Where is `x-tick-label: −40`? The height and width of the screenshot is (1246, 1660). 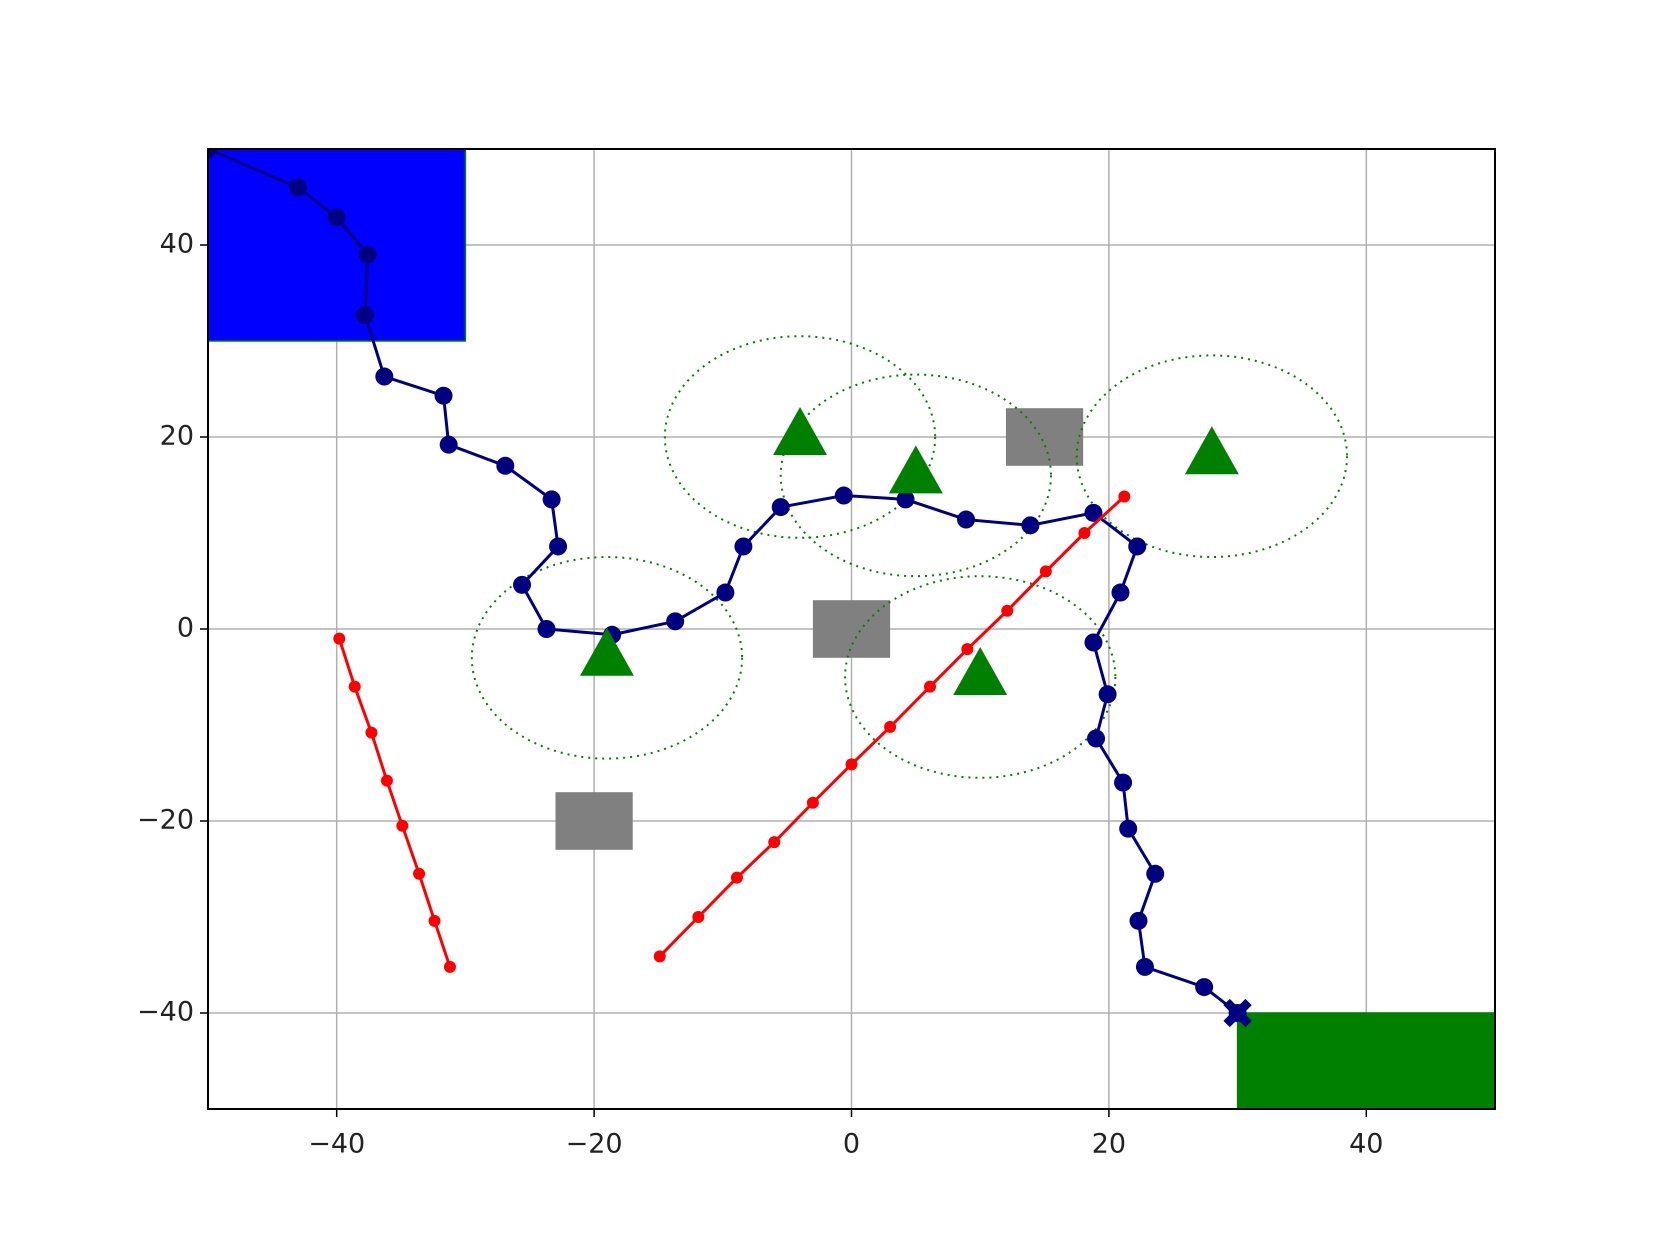
x-tick-label: −40 is located at coordinates (336, 1144).